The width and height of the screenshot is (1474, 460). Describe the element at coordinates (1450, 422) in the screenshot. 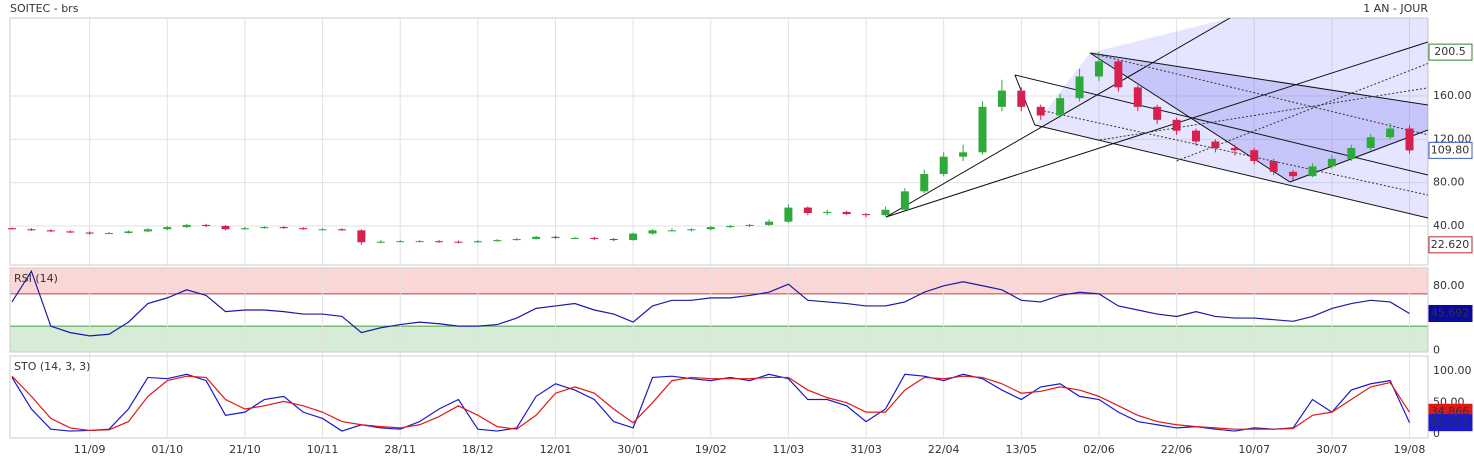

I see `value-badge-label: 18.311` at that location.